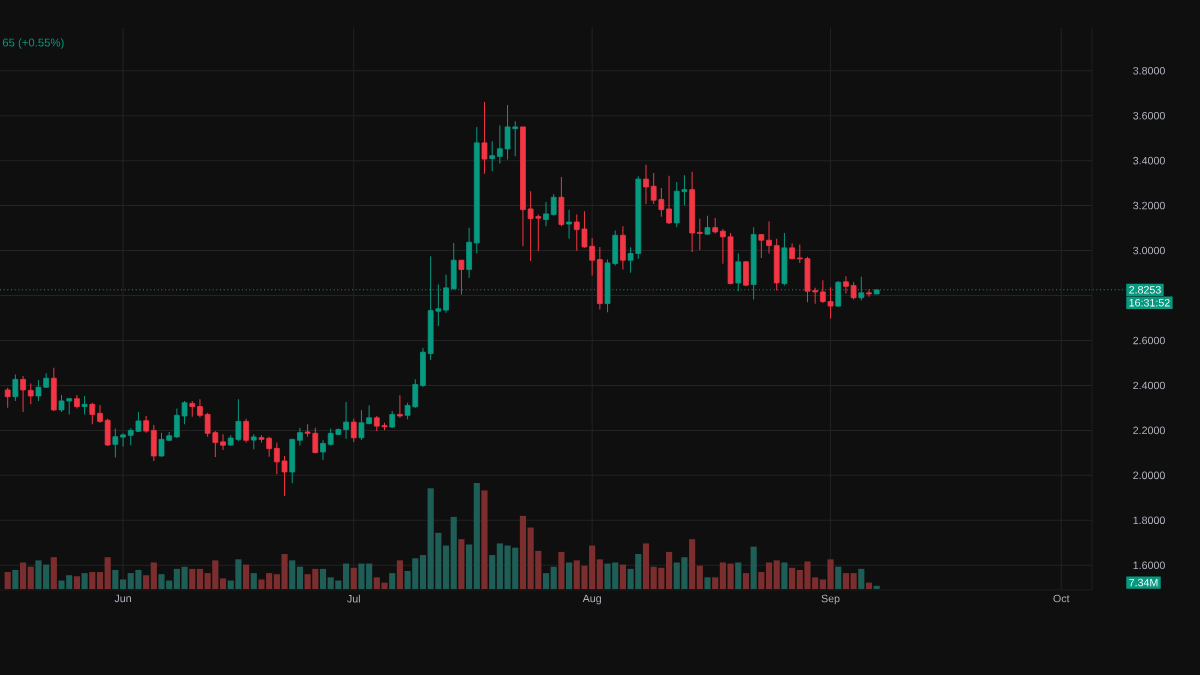 This screenshot has height=675, width=1200. I want to click on y-tick-label: 3.0000, so click(1149, 250).